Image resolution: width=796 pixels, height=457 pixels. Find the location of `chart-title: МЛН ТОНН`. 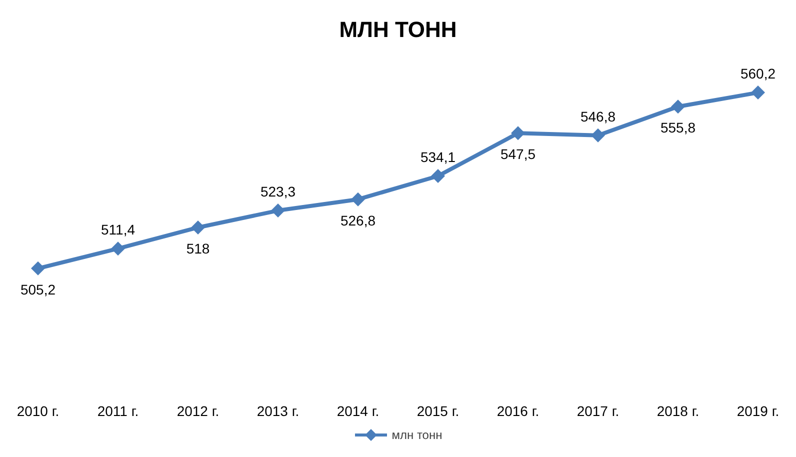

chart-title: МЛН ТОНН is located at coordinates (398, 30).